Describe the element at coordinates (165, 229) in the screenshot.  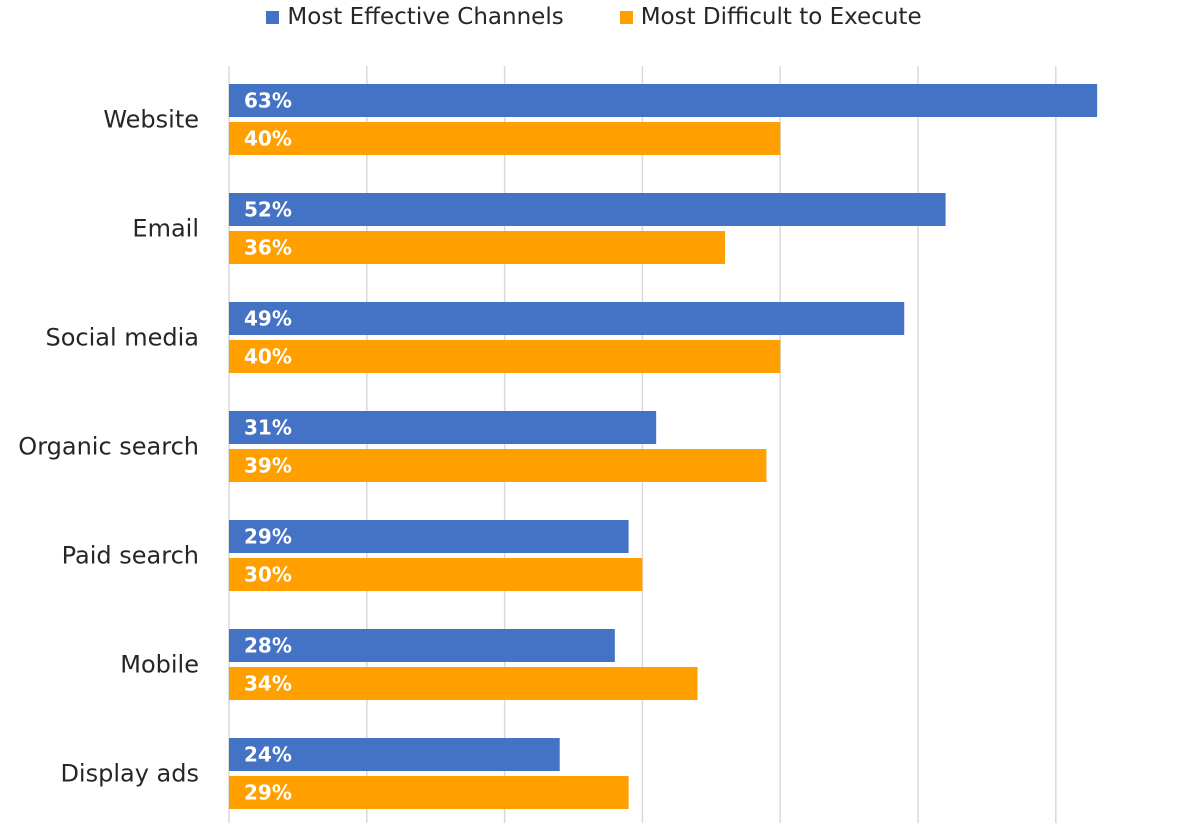
I see `category-label: Email` at that location.